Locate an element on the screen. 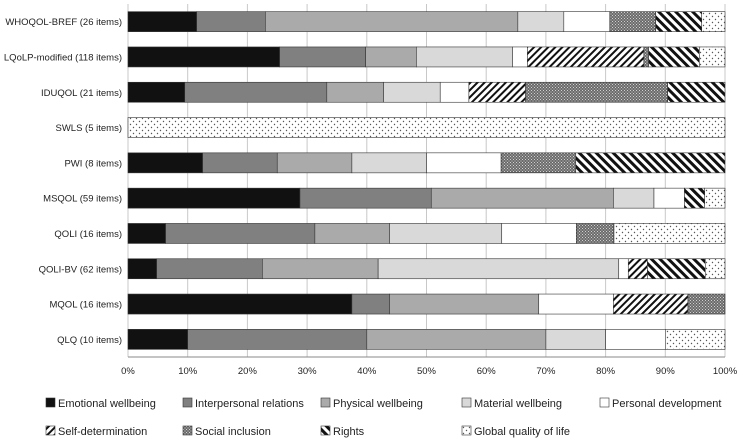 This screenshot has height=447, width=738. y-tick-label: WHOQOL-BREF (26 items) is located at coordinates (63, 22).